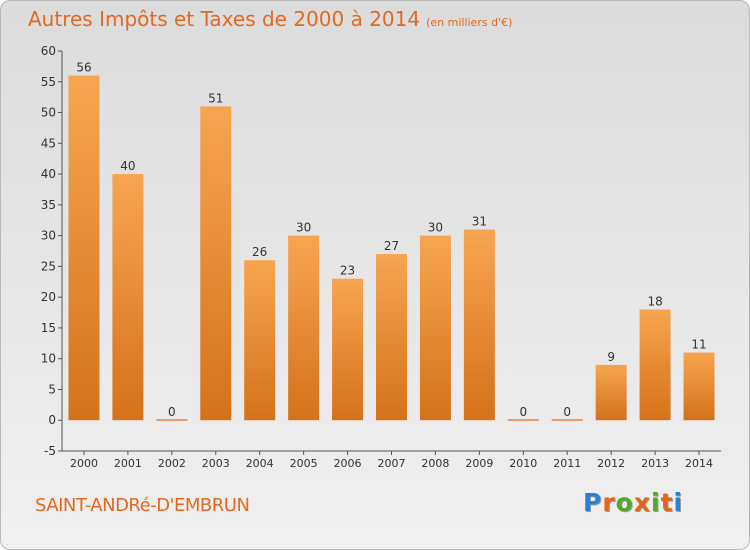  What do you see at coordinates (52, 420) in the screenshot?
I see `y-tick-label: 0` at bounding box center [52, 420].